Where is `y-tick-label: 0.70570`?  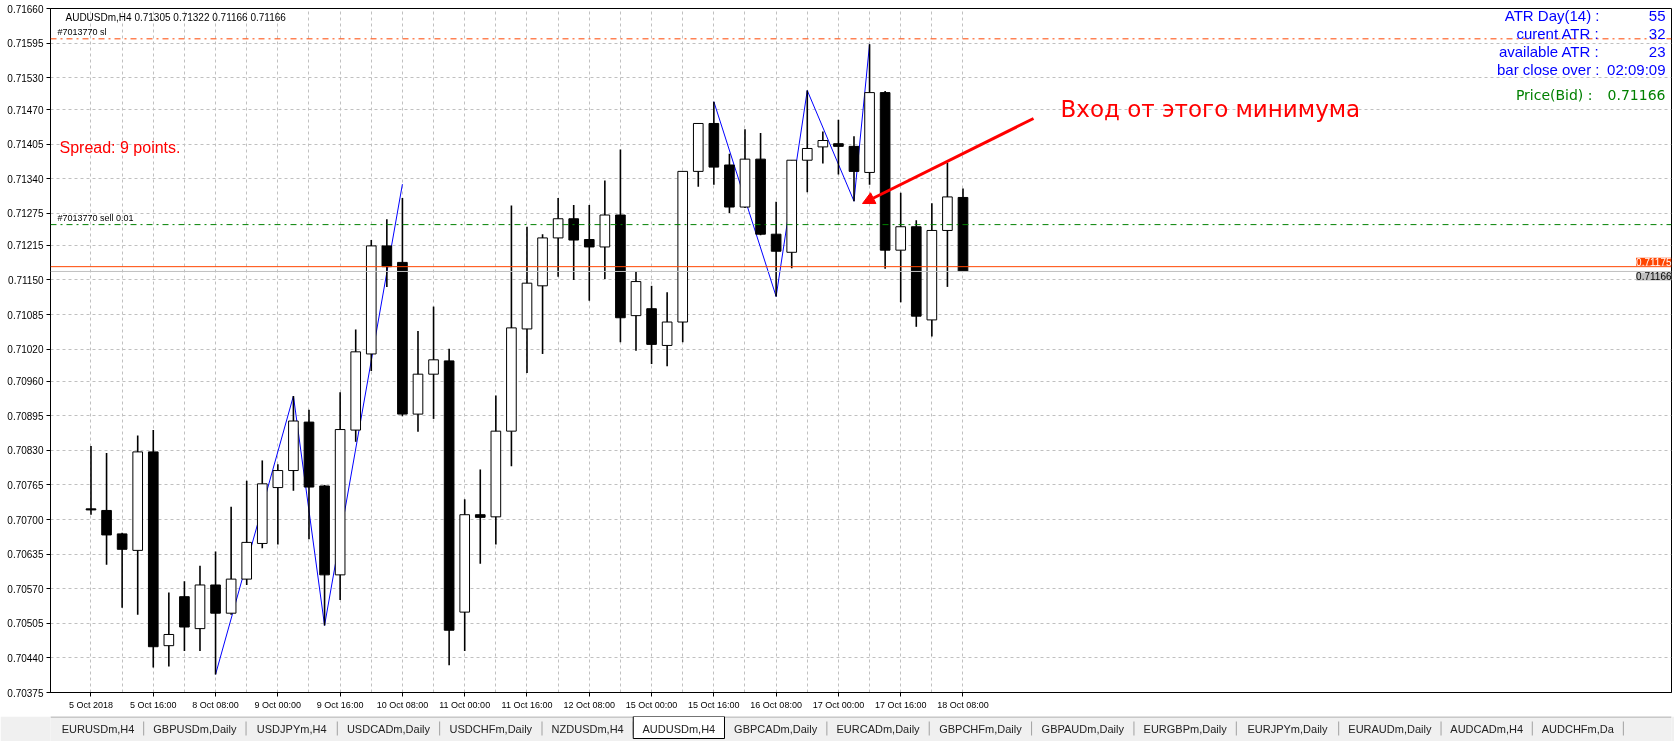
y-tick-label: 0.70570 is located at coordinates (25, 589).